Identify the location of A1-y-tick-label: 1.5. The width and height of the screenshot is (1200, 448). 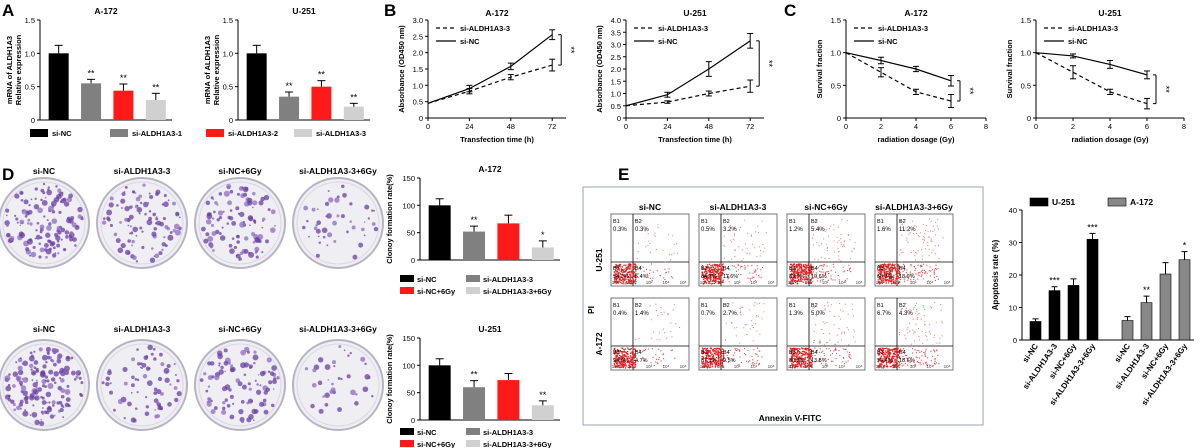
(30, 20).